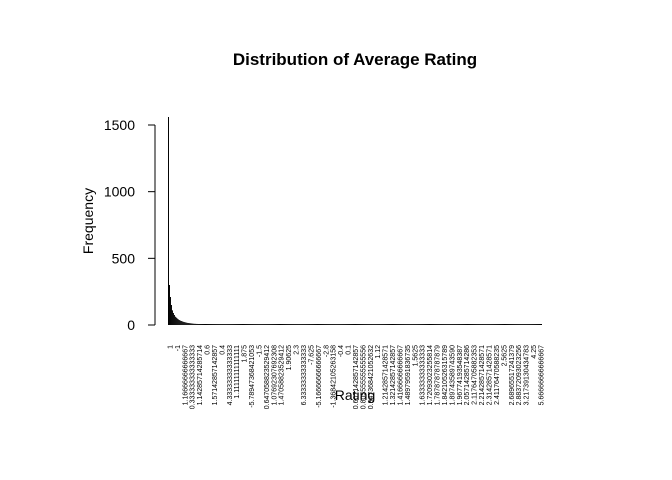  I want to click on x-tick-label: -1.5, so click(259, 351).